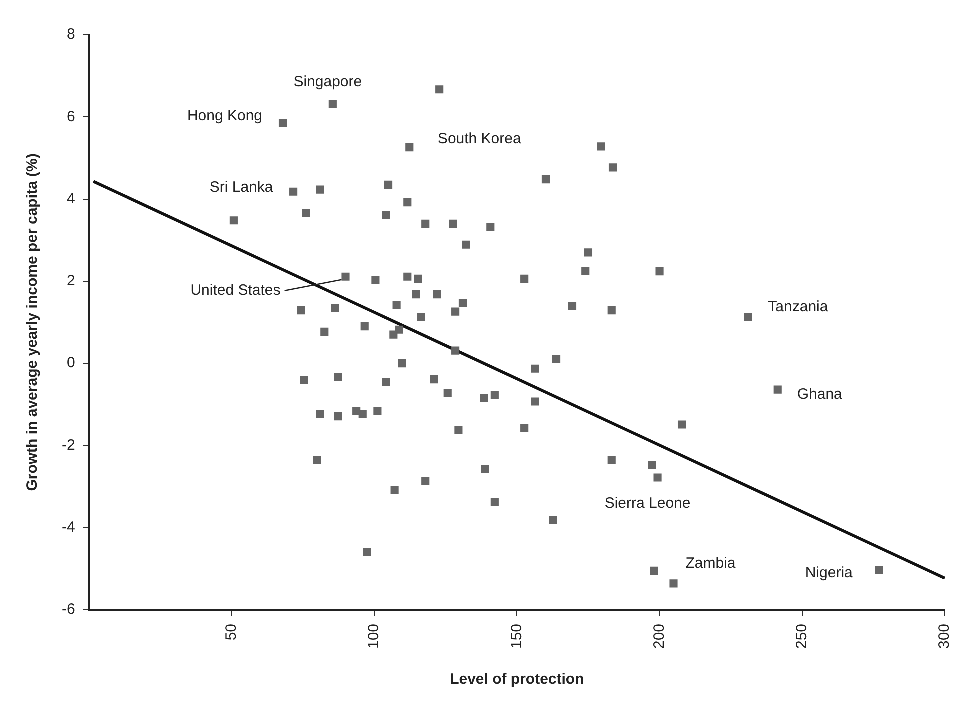 The width and height of the screenshot is (975, 713). I want to click on x-tick-label: 100, so click(374, 637).